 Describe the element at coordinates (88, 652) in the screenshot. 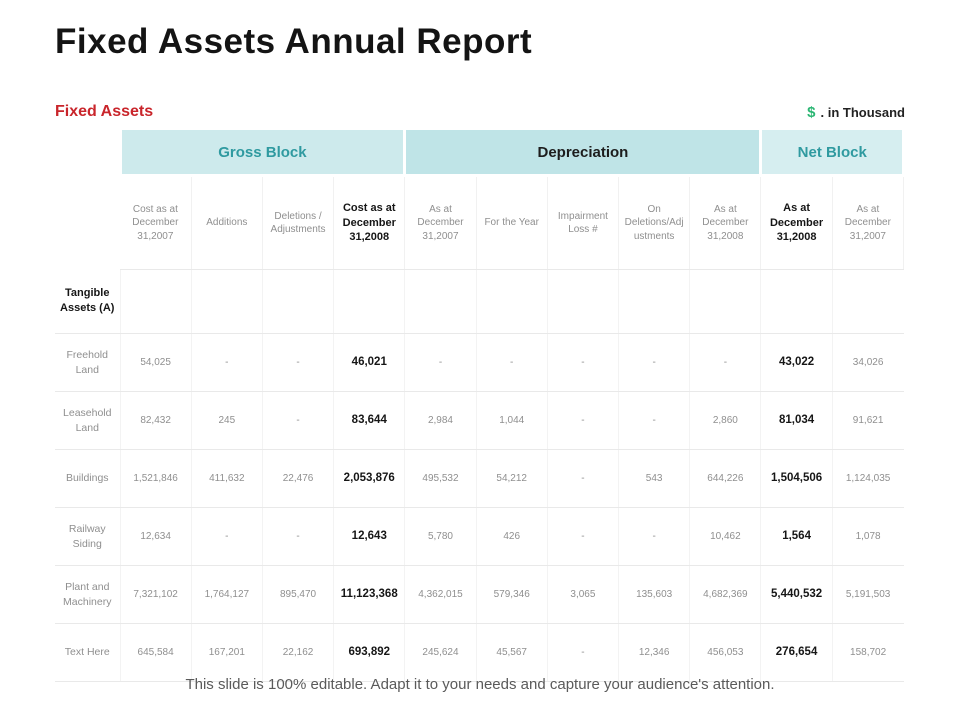

I see `row-label: Text Here` at that location.